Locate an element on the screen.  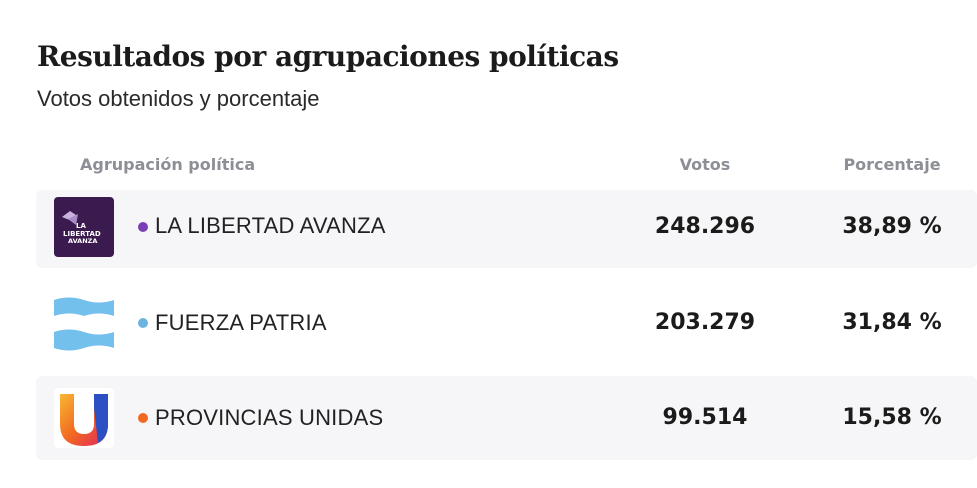
page-subtitle: Votos obtenidos y porcentaje is located at coordinates (178, 98).